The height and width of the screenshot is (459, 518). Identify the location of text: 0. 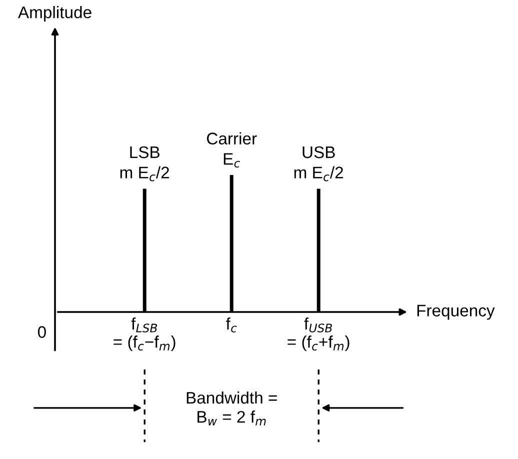
(42, 332).